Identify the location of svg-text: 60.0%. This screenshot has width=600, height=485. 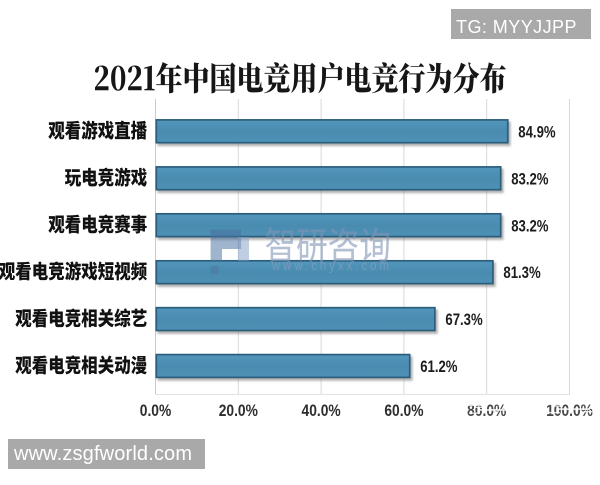
(404, 411).